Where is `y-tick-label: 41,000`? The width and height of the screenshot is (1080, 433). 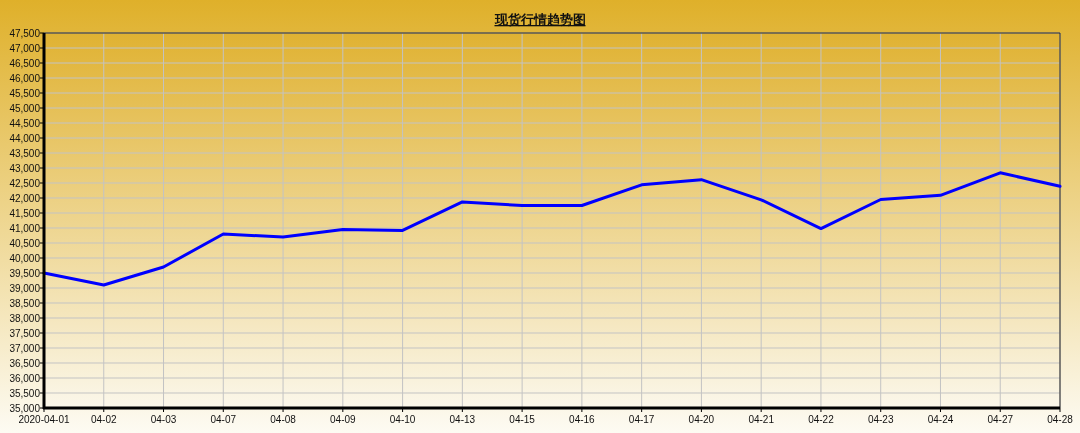 y-tick-label: 41,000 is located at coordinates (25, 228).